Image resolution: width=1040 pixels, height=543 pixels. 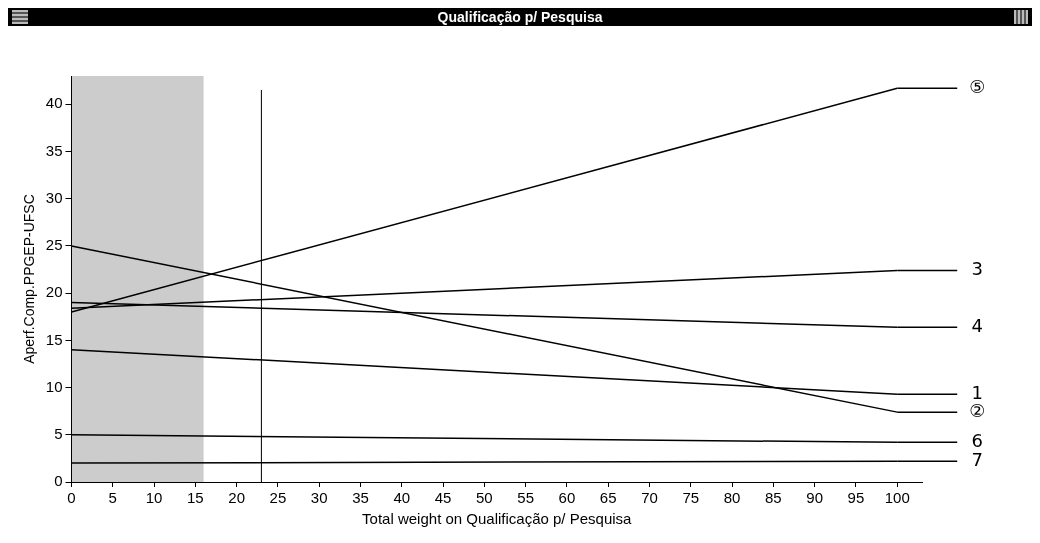 What do you see at coordinates (54, 339) in the screenshot?
I see `y-tick-label: 15` at bounding box center [54, 339].